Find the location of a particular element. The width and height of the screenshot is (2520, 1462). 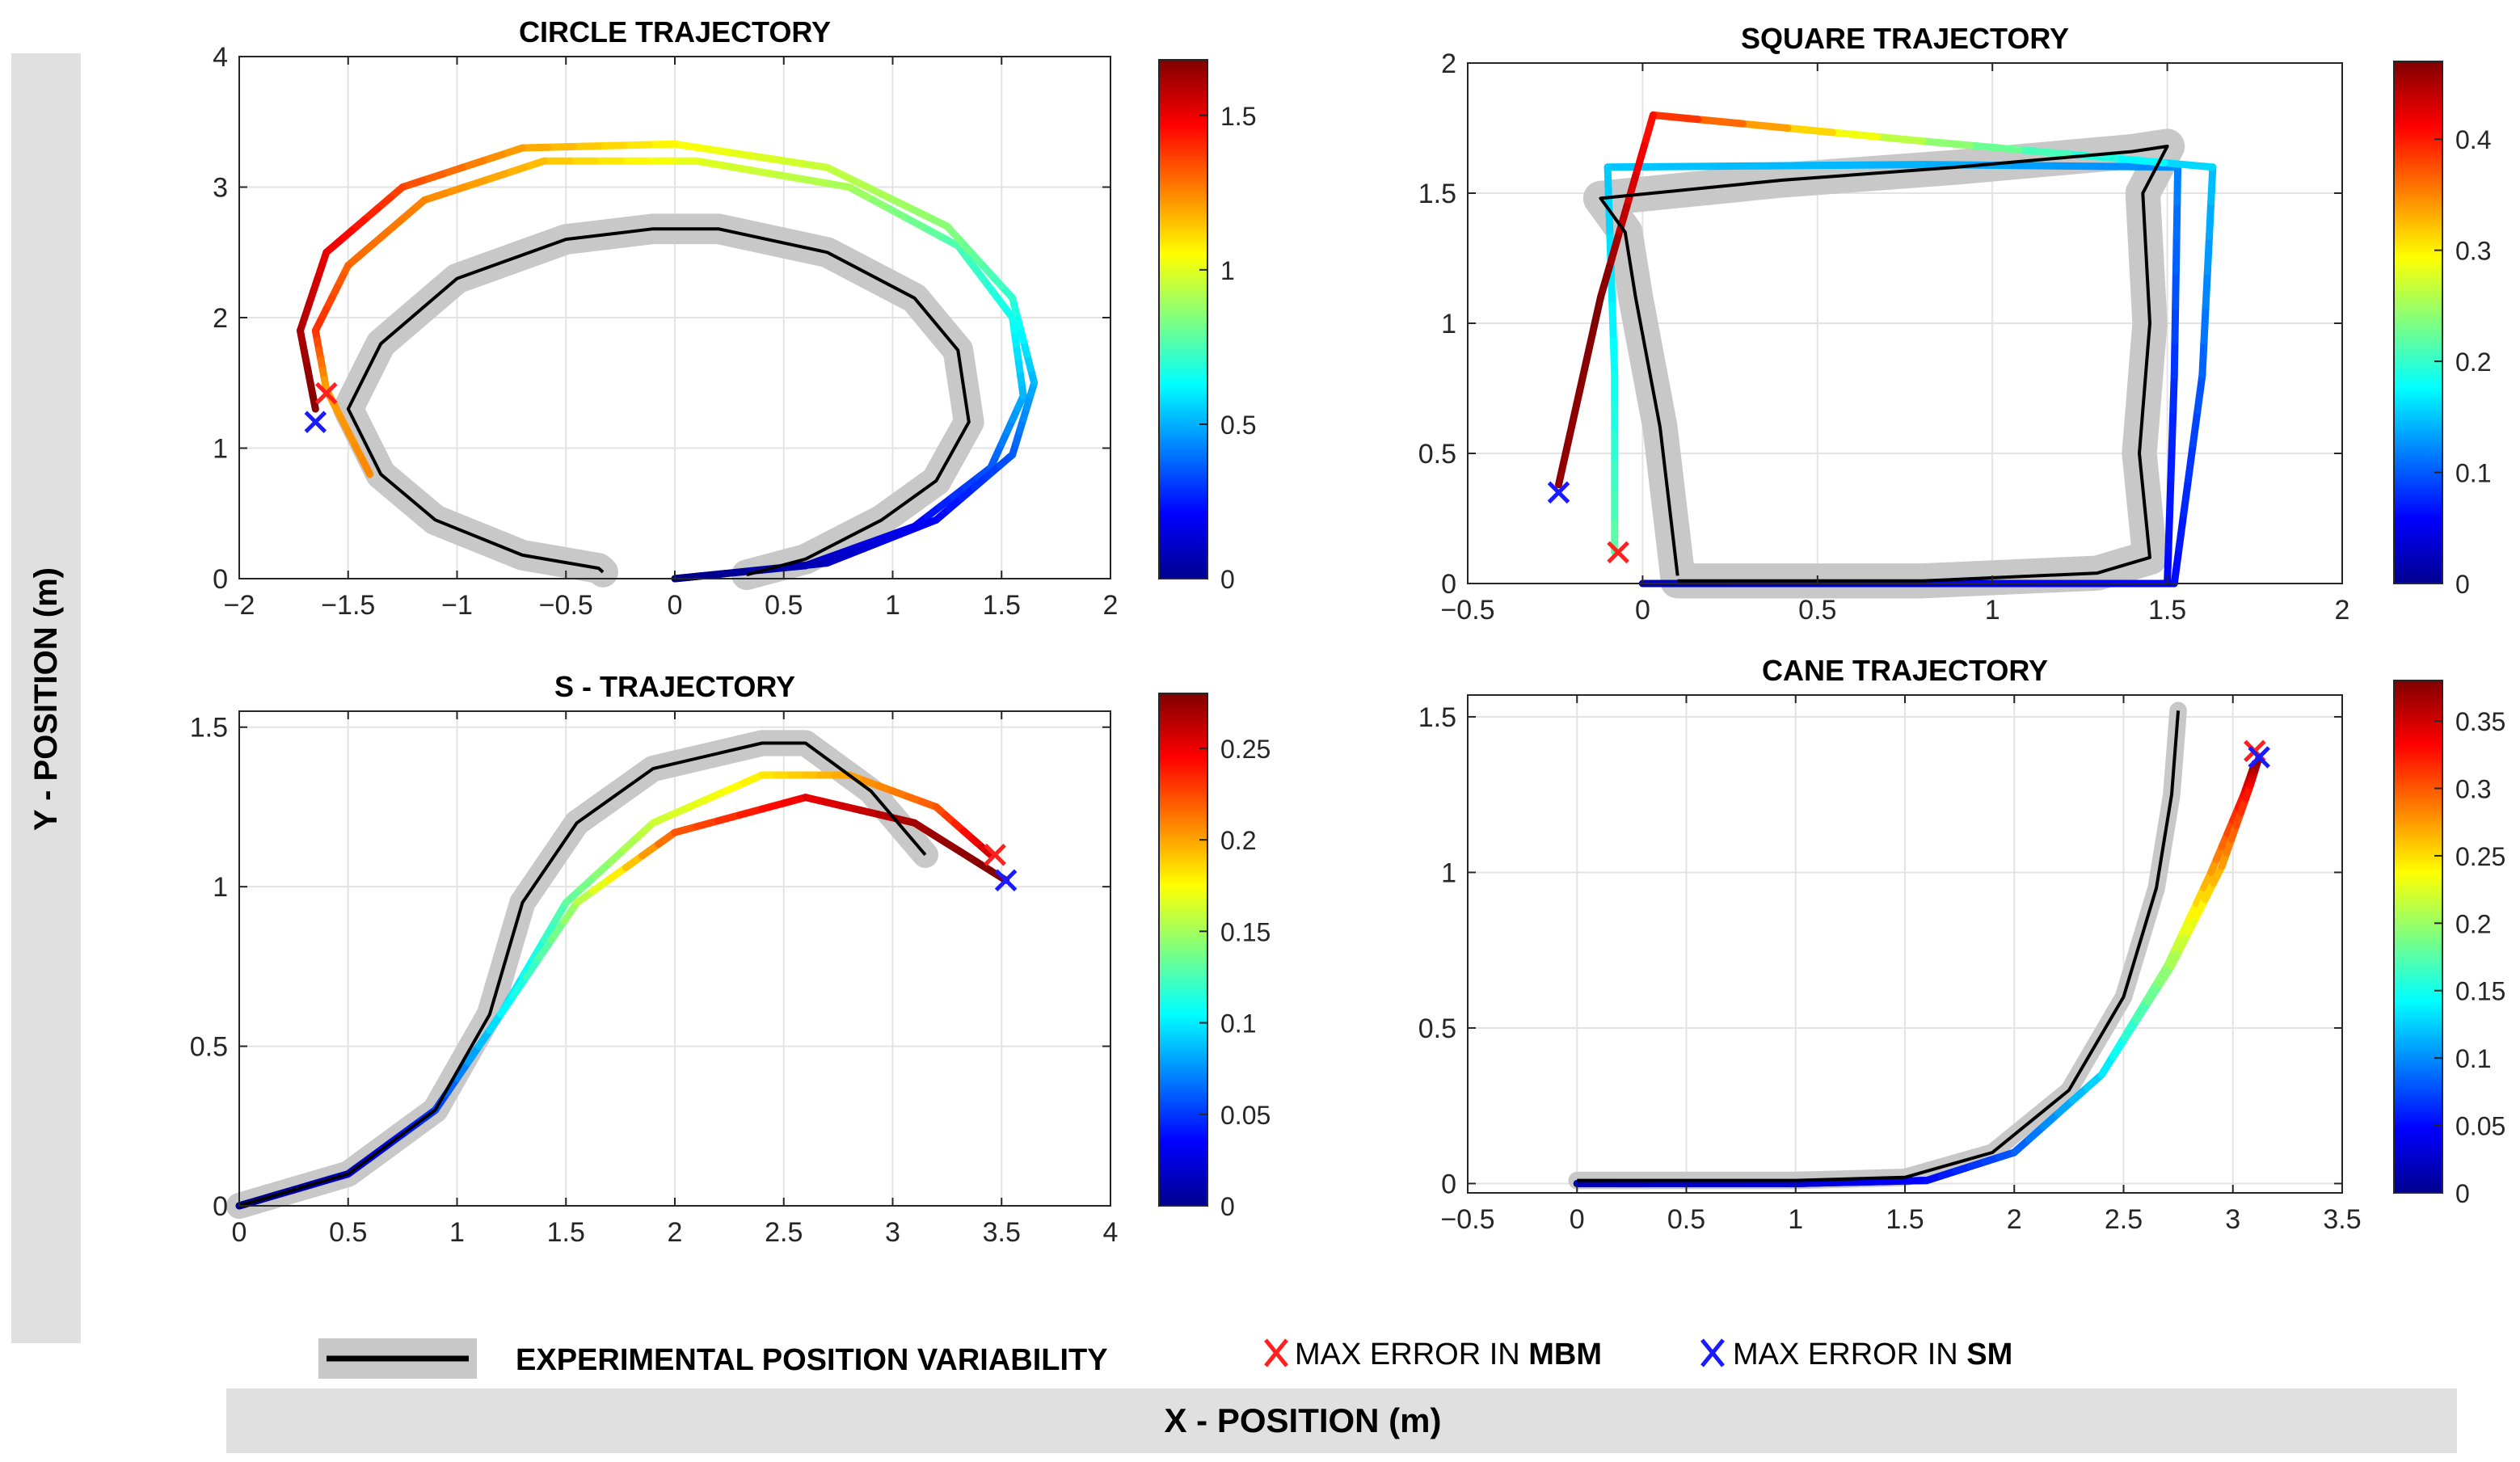

max-error-sm-marker is located at coordinates (315, 422).